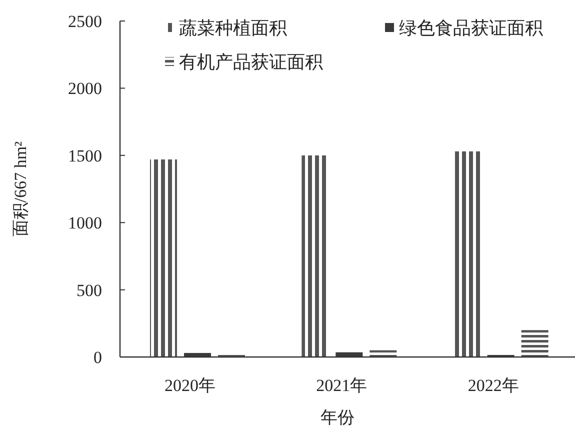  I want to click on legend-label: 绿色食品获证面积, so click(471, 28).